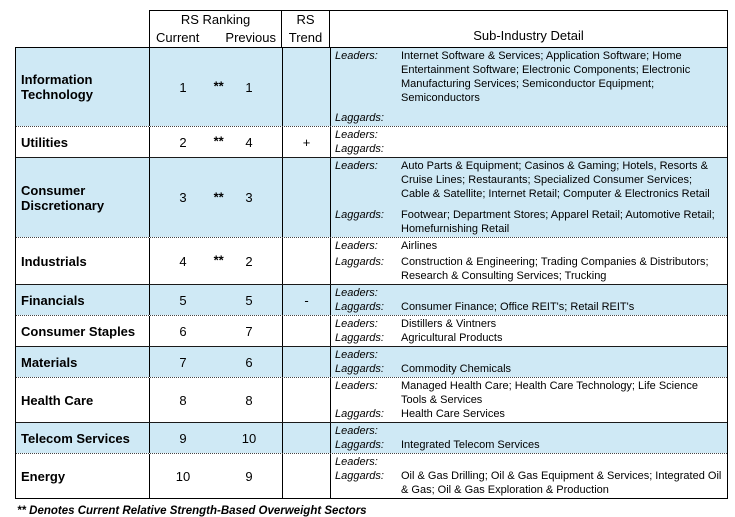 Image resolution: width=735 pixels, height=517 pixels. Describe the element at coordinates (216, 400) in the screenshot. I see `rank-cell: 8 8` at that location.